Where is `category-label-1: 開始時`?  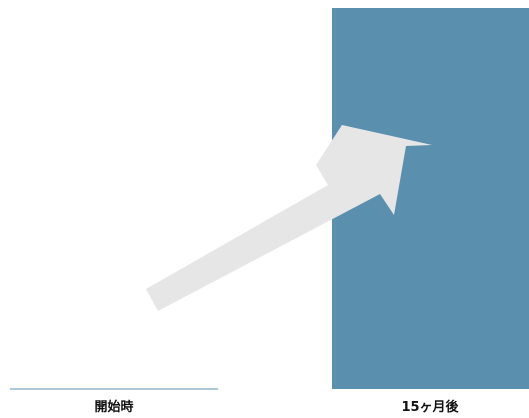 category-label-1: 開始時 is located at coordinates (113, 407).